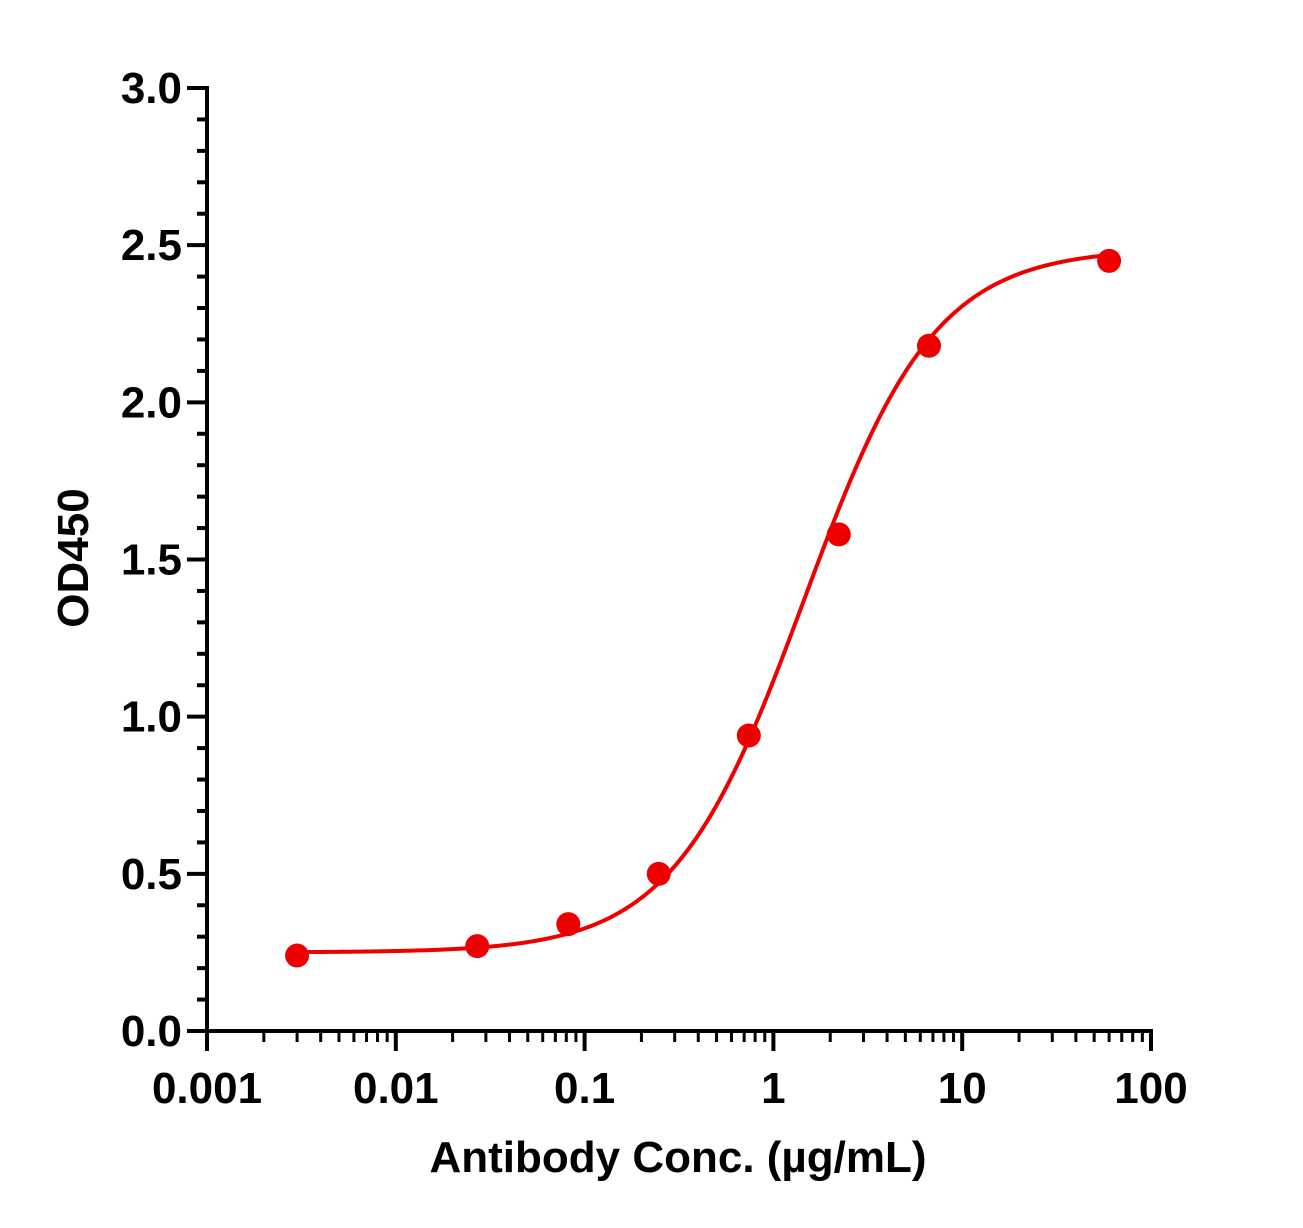 This screenshot has width=1303, height=1228. Describe the element at coordinates (151, 717) in the screenshot. I see `y-tick-label: 1.0` at that location.